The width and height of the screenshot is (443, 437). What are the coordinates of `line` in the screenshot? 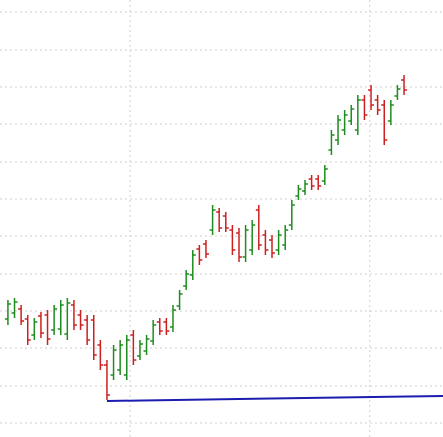 It's located at (274, 398).